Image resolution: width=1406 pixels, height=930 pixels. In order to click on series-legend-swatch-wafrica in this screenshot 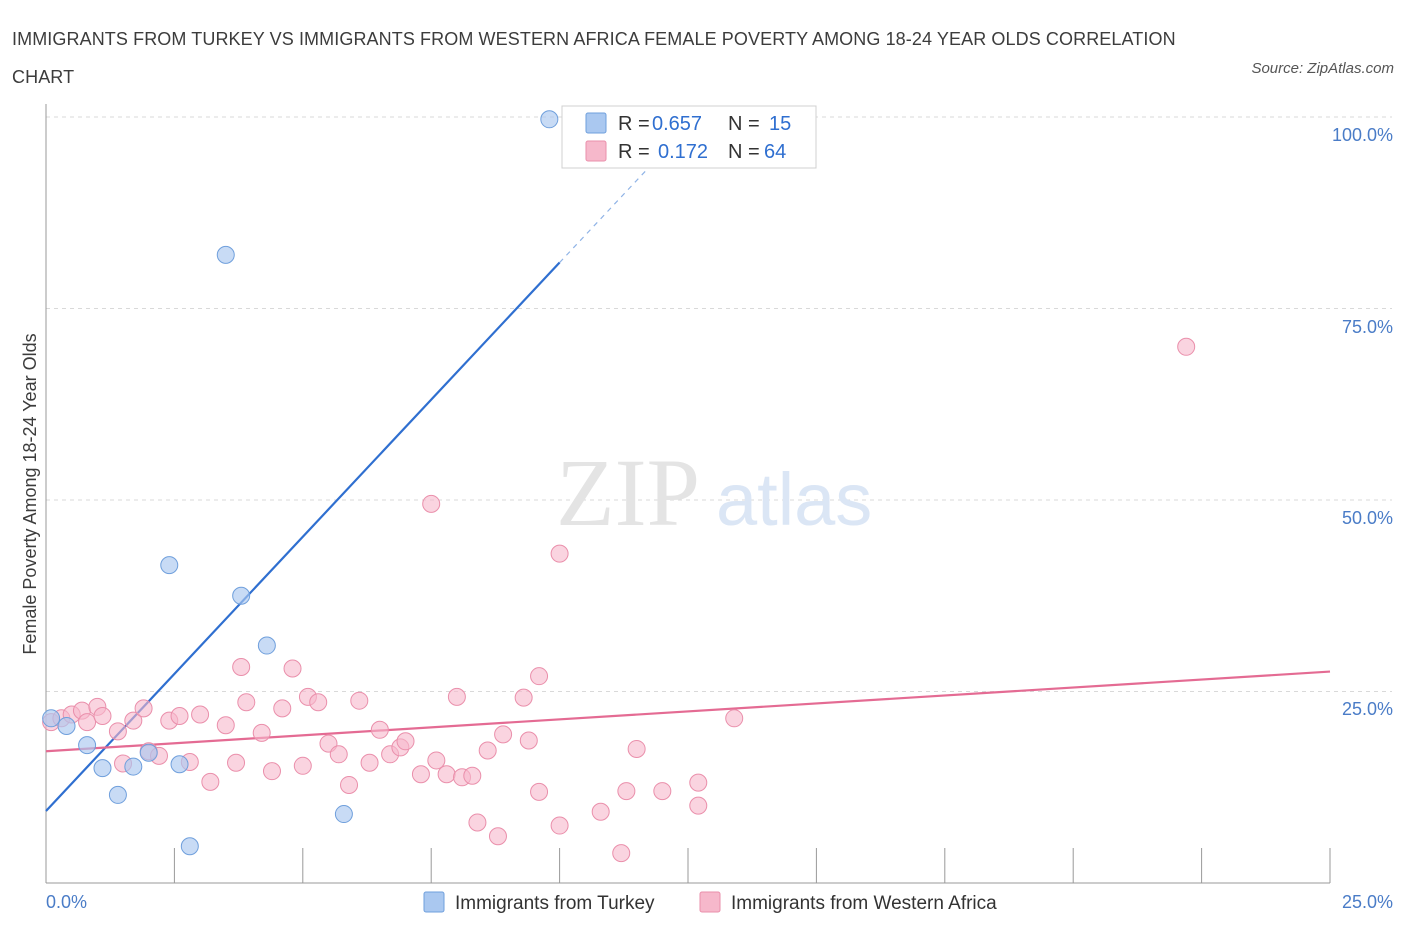, I will do `click(710, 902)`.